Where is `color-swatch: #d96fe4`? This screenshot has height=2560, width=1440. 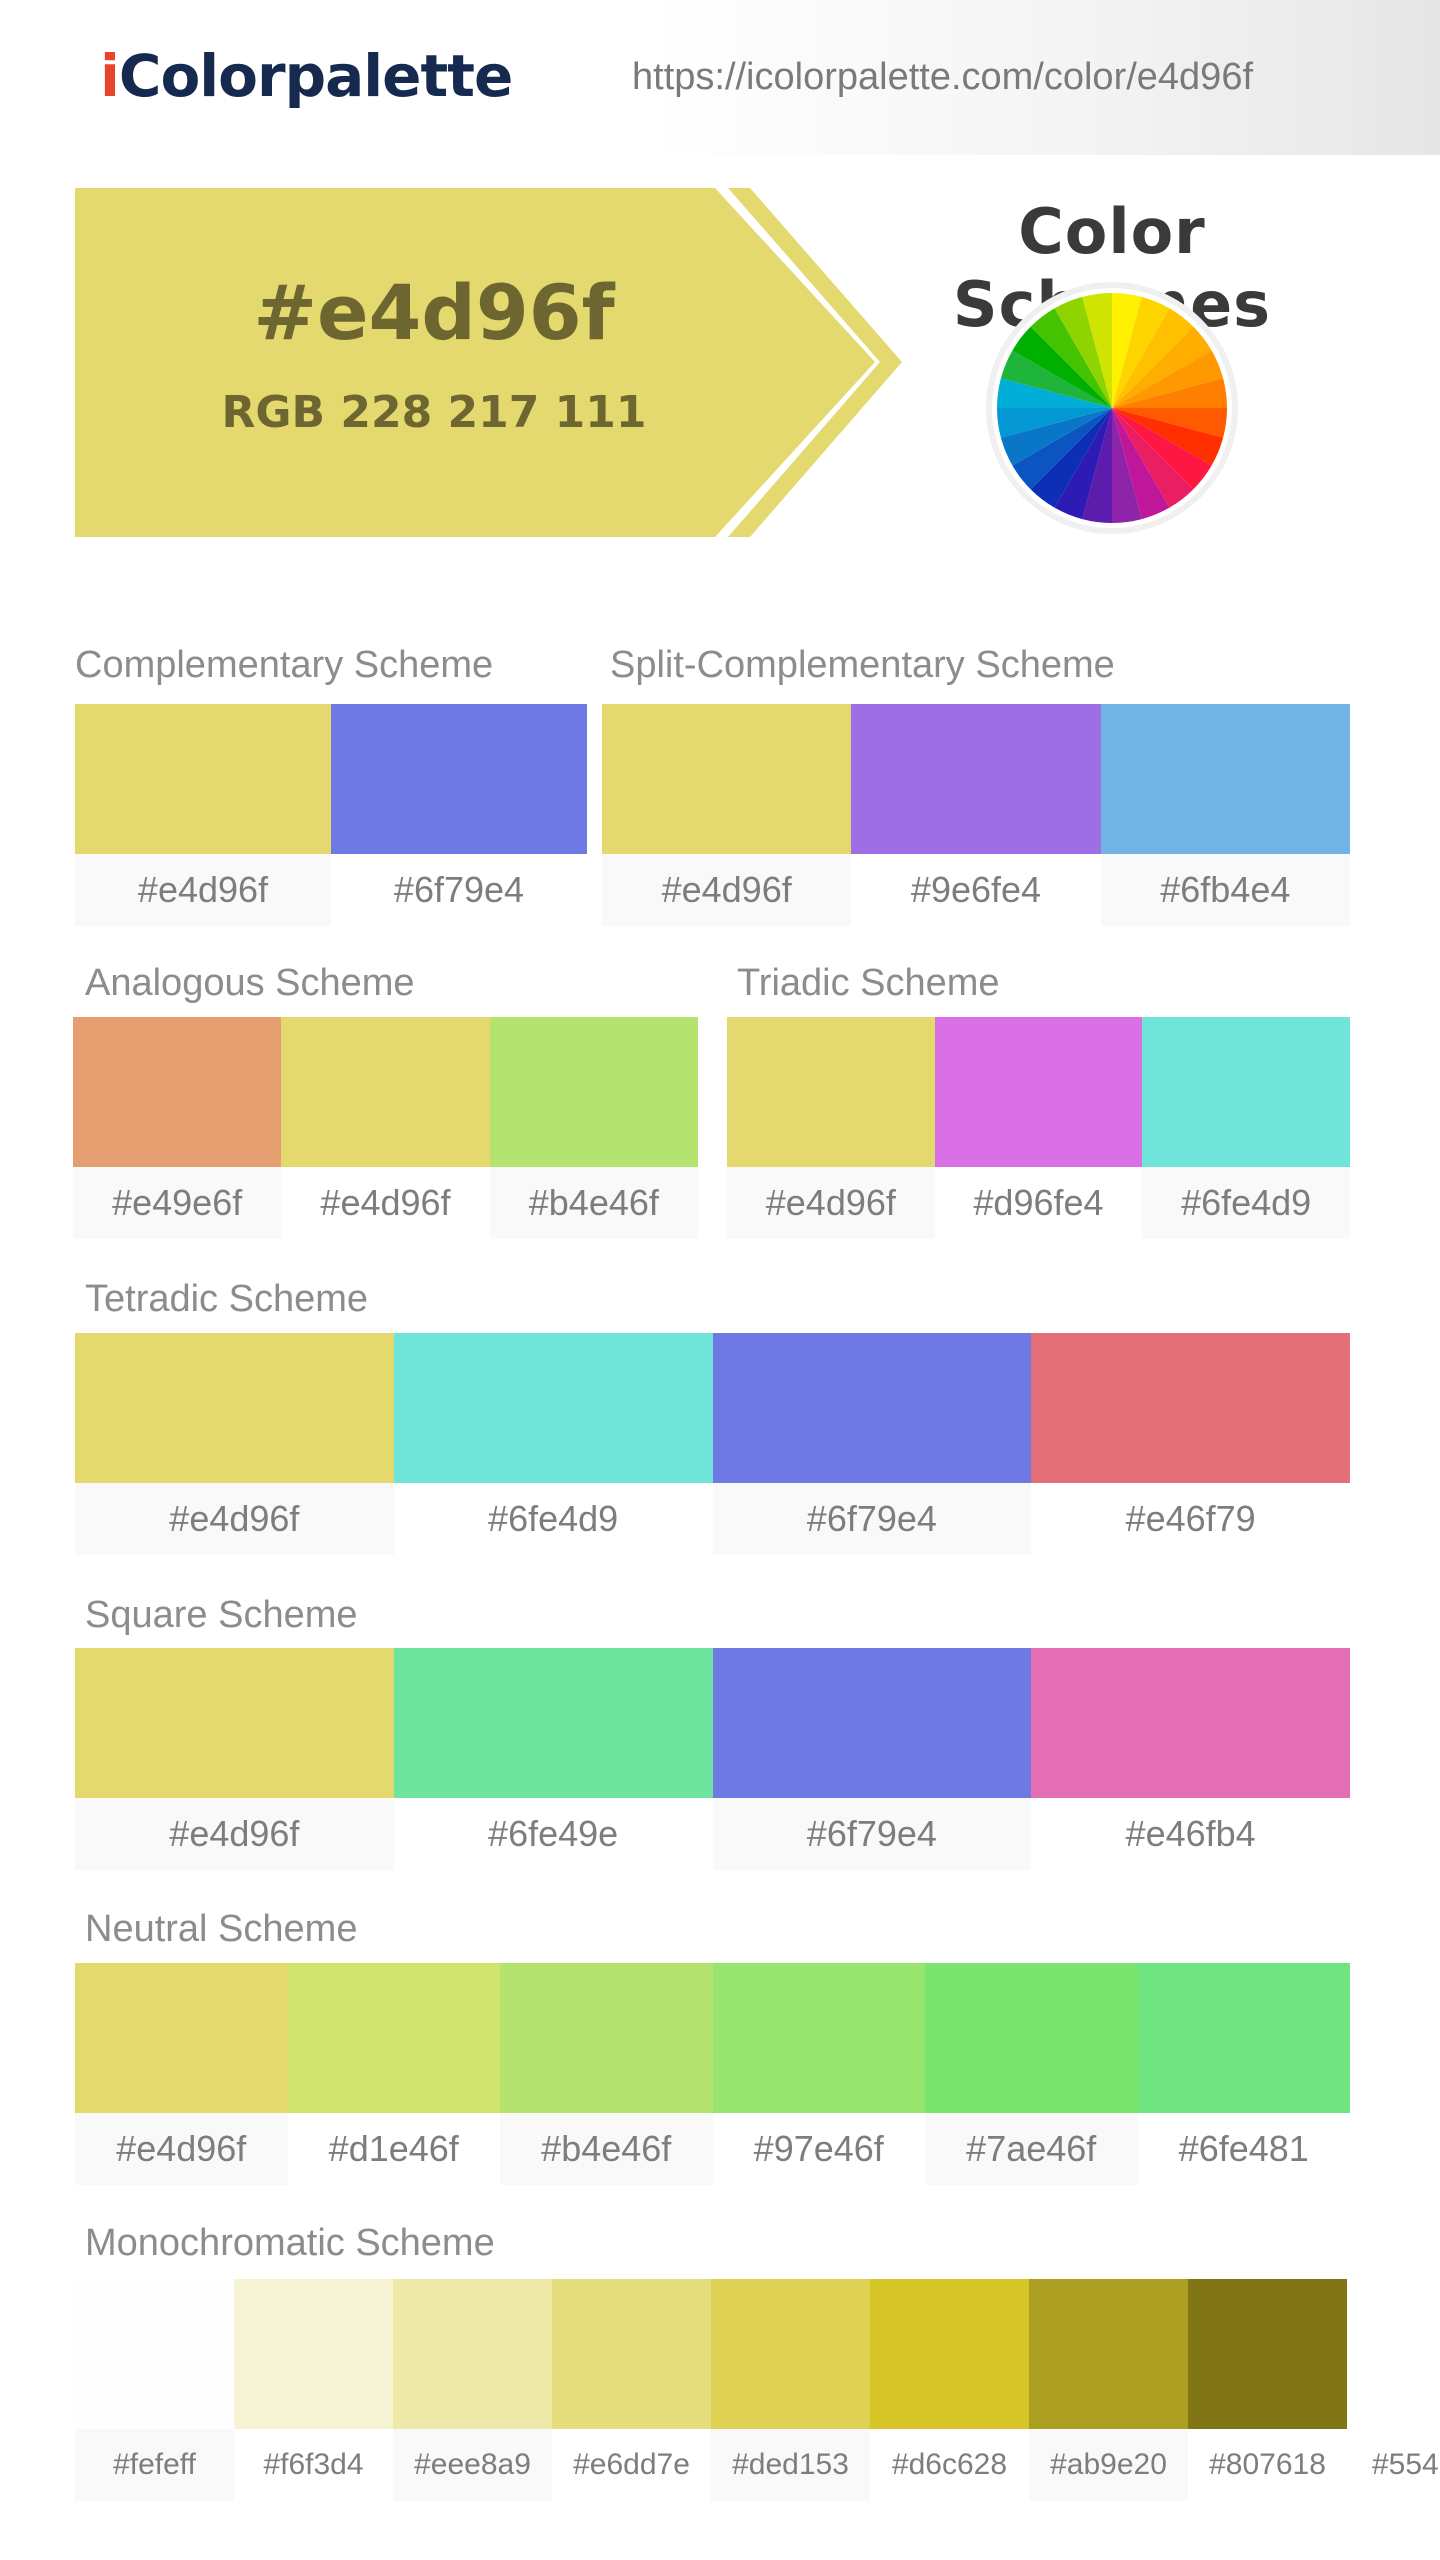
color-swatch: #d96fe4 is located at coordinates (1038, 1128).